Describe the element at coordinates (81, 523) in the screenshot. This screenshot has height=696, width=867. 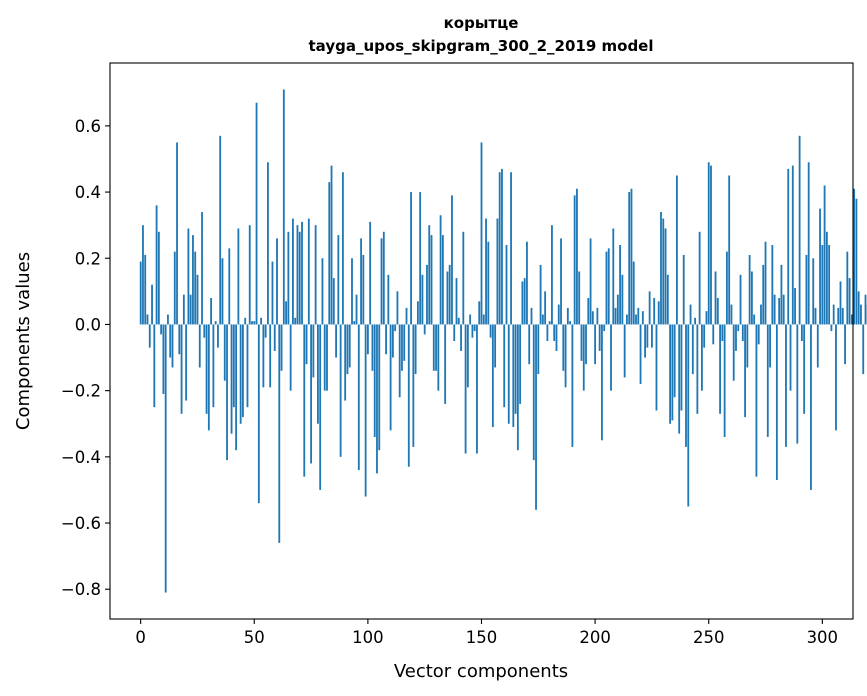
I see `y-tick-label: −0.6` at that location.